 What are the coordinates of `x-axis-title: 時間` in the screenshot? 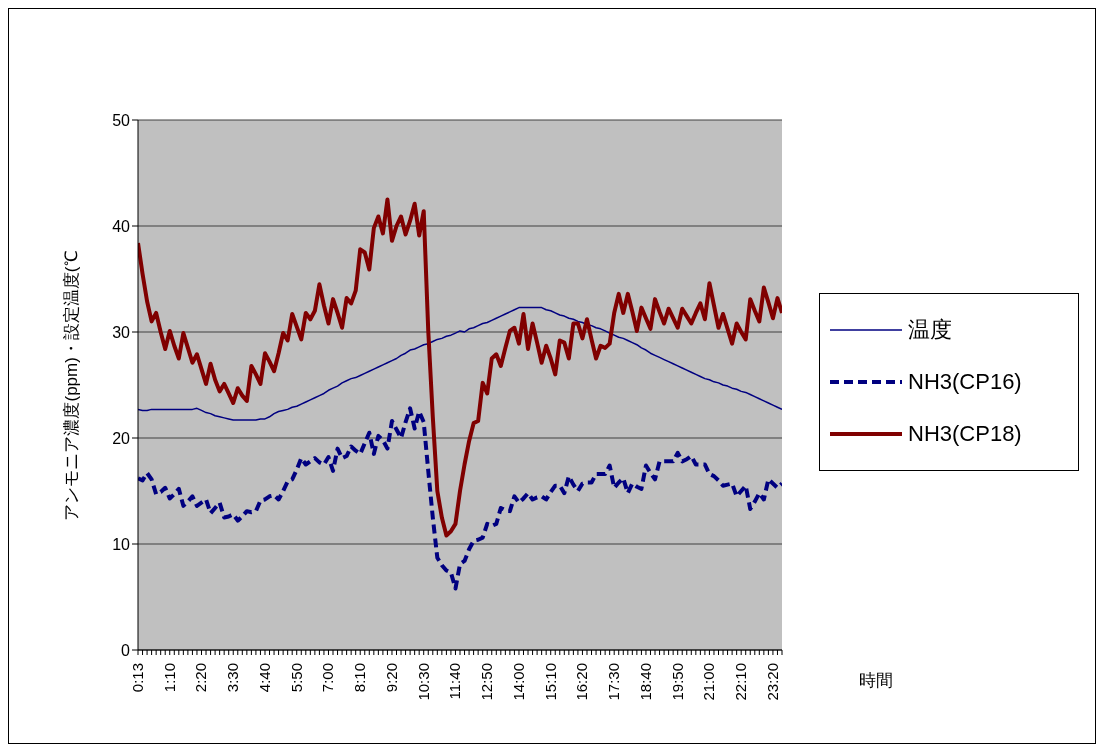 It's located at (876, 681).